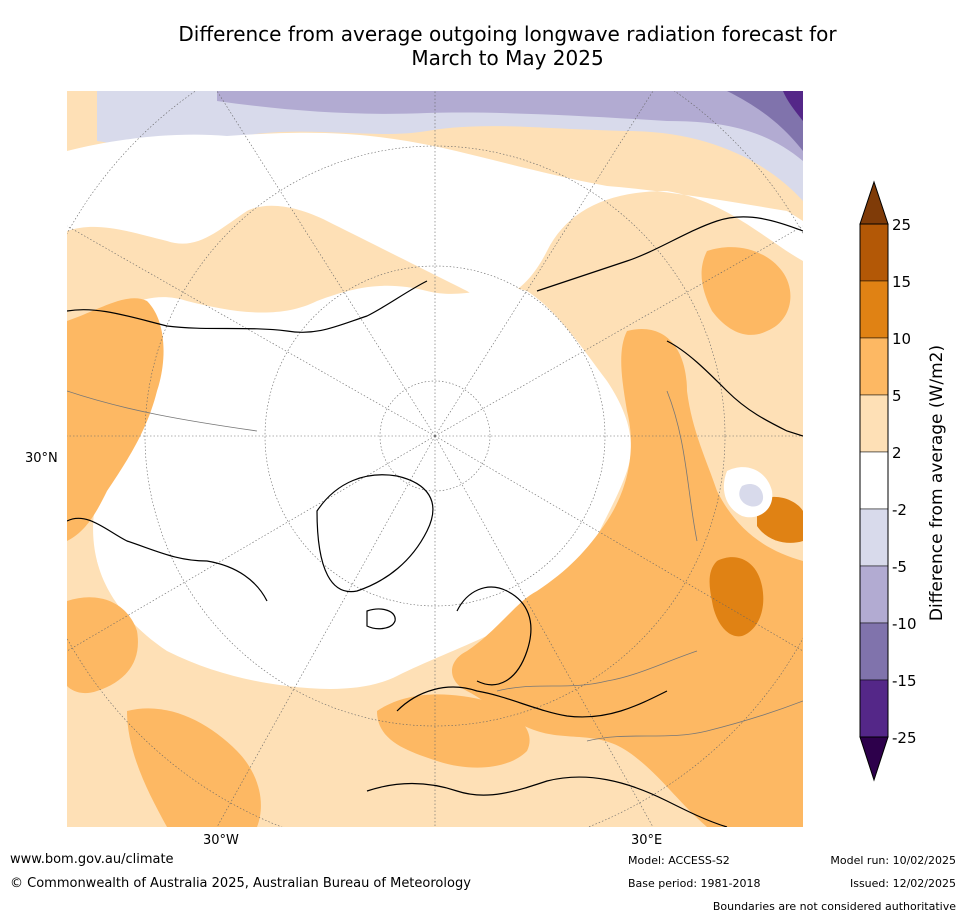  Describe the element at coordinates (901, 225) in the screenshot. I see `colorbar-tick-25: 25` at that location.